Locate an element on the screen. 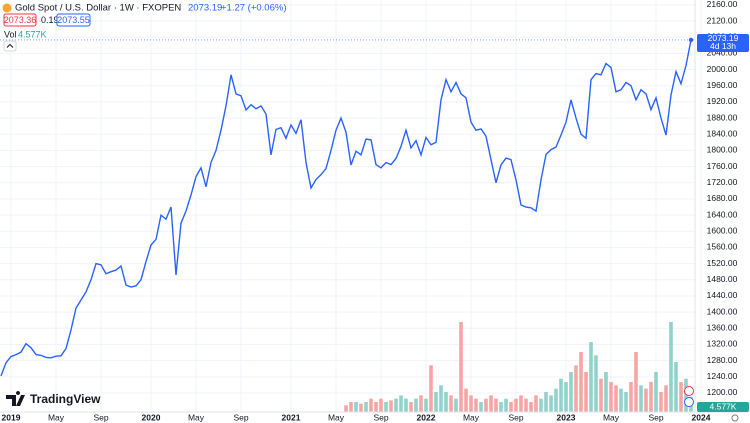  y-tick-label: 1440.00 is located at coordinates (722, 295).